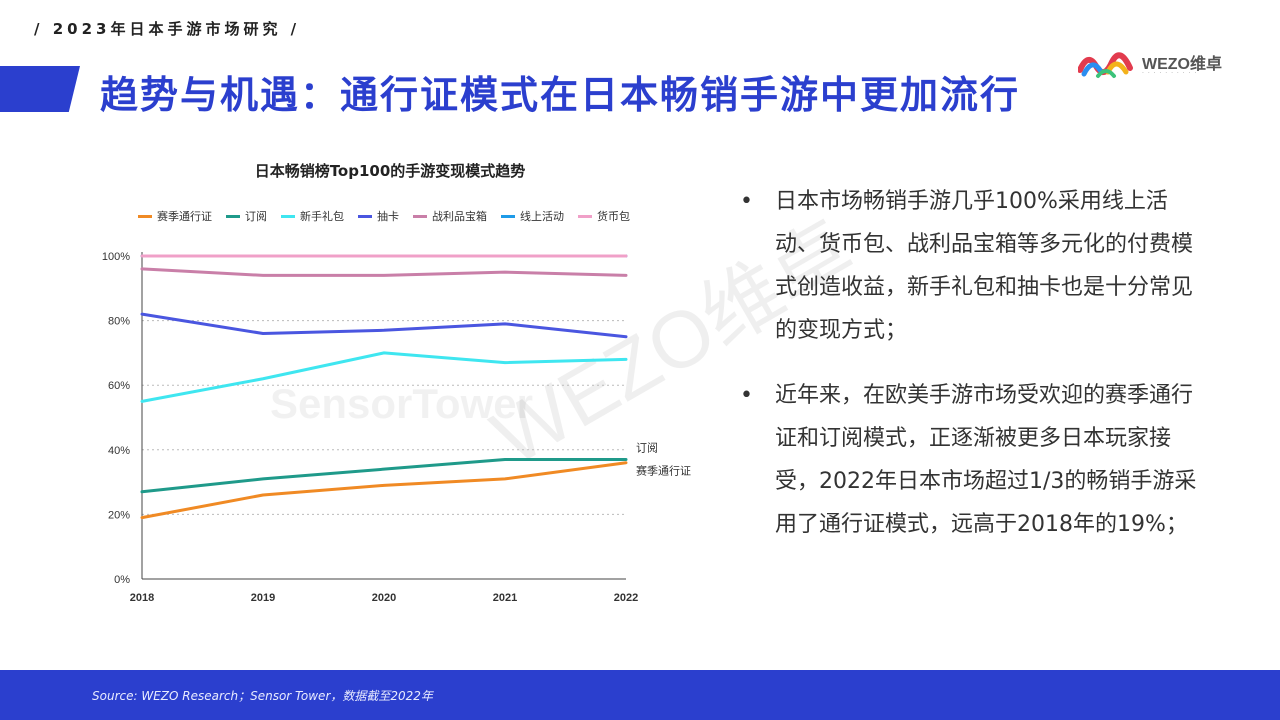  I want to click on legend-item: 订阅, so click(246, 216).